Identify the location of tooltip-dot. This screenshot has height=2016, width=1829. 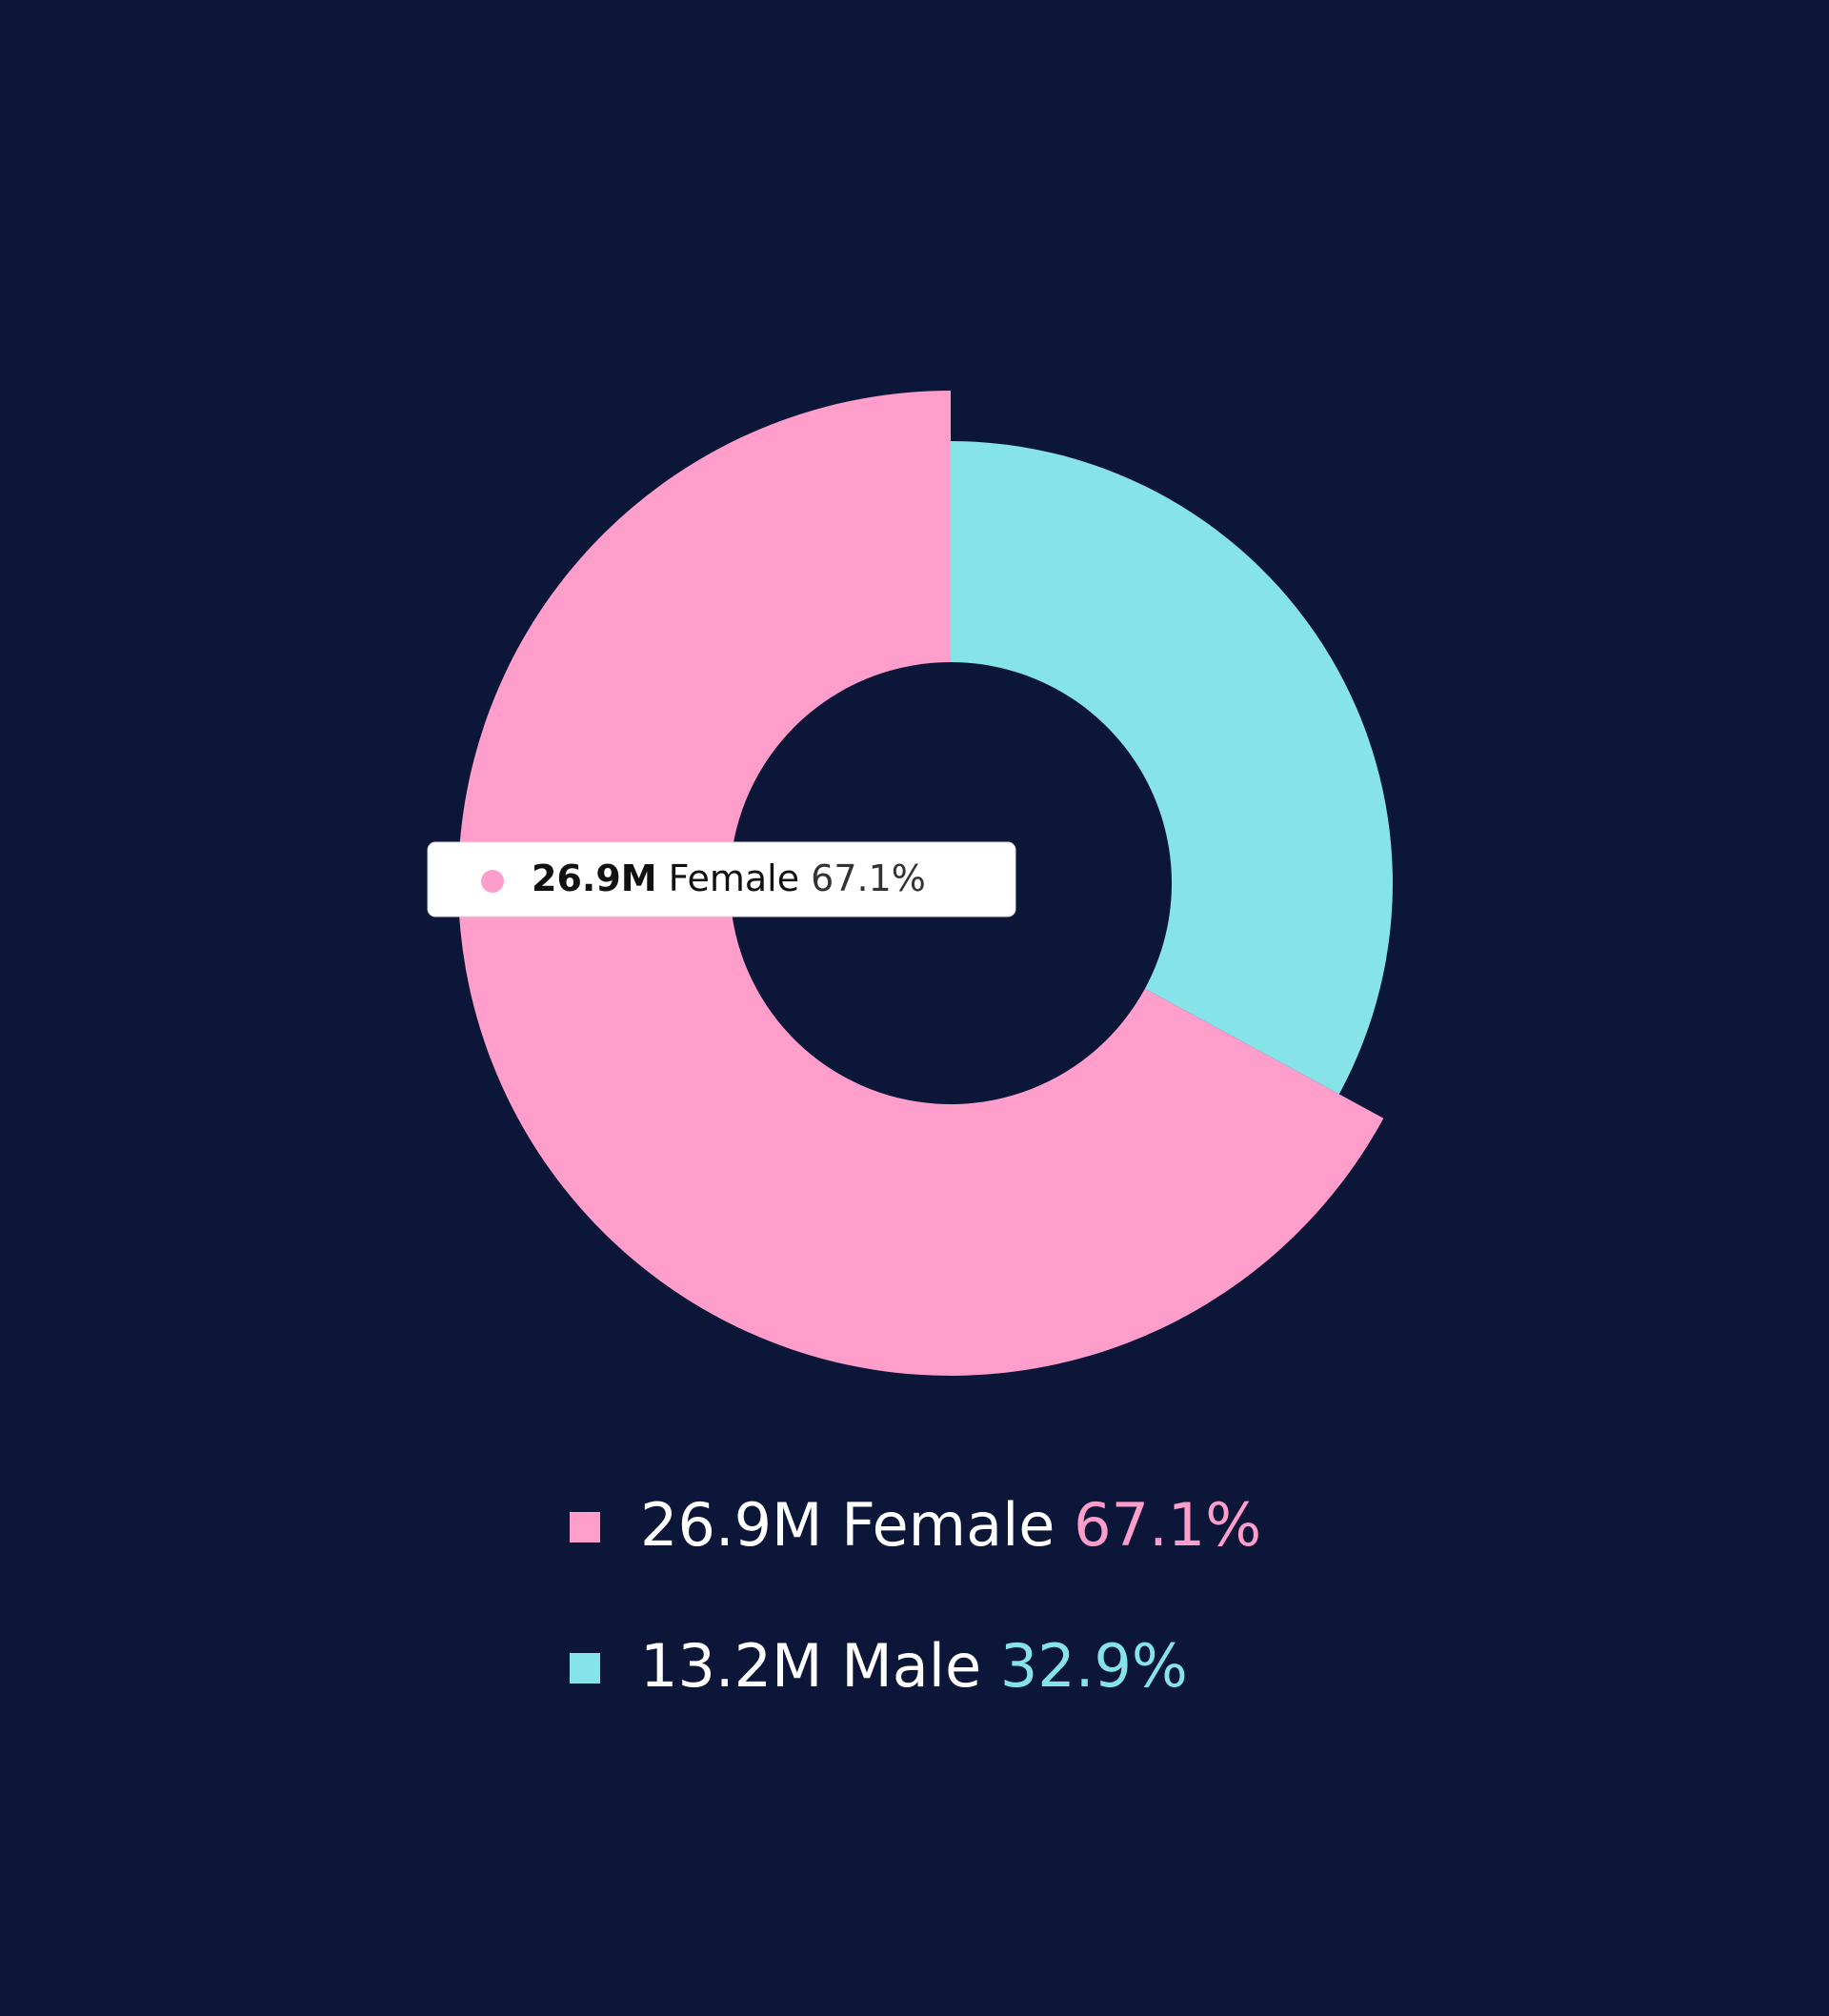
(493, 881).